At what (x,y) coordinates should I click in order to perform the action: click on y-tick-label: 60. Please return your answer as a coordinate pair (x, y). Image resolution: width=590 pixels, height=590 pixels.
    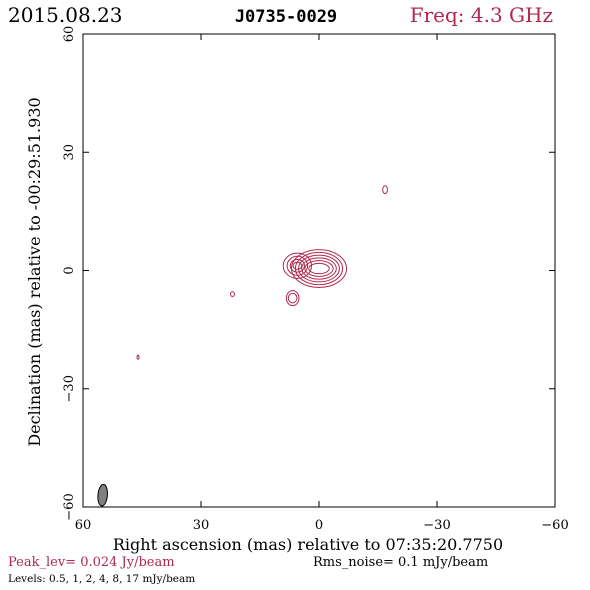
    Looking at the image, I should click on (69, 34).